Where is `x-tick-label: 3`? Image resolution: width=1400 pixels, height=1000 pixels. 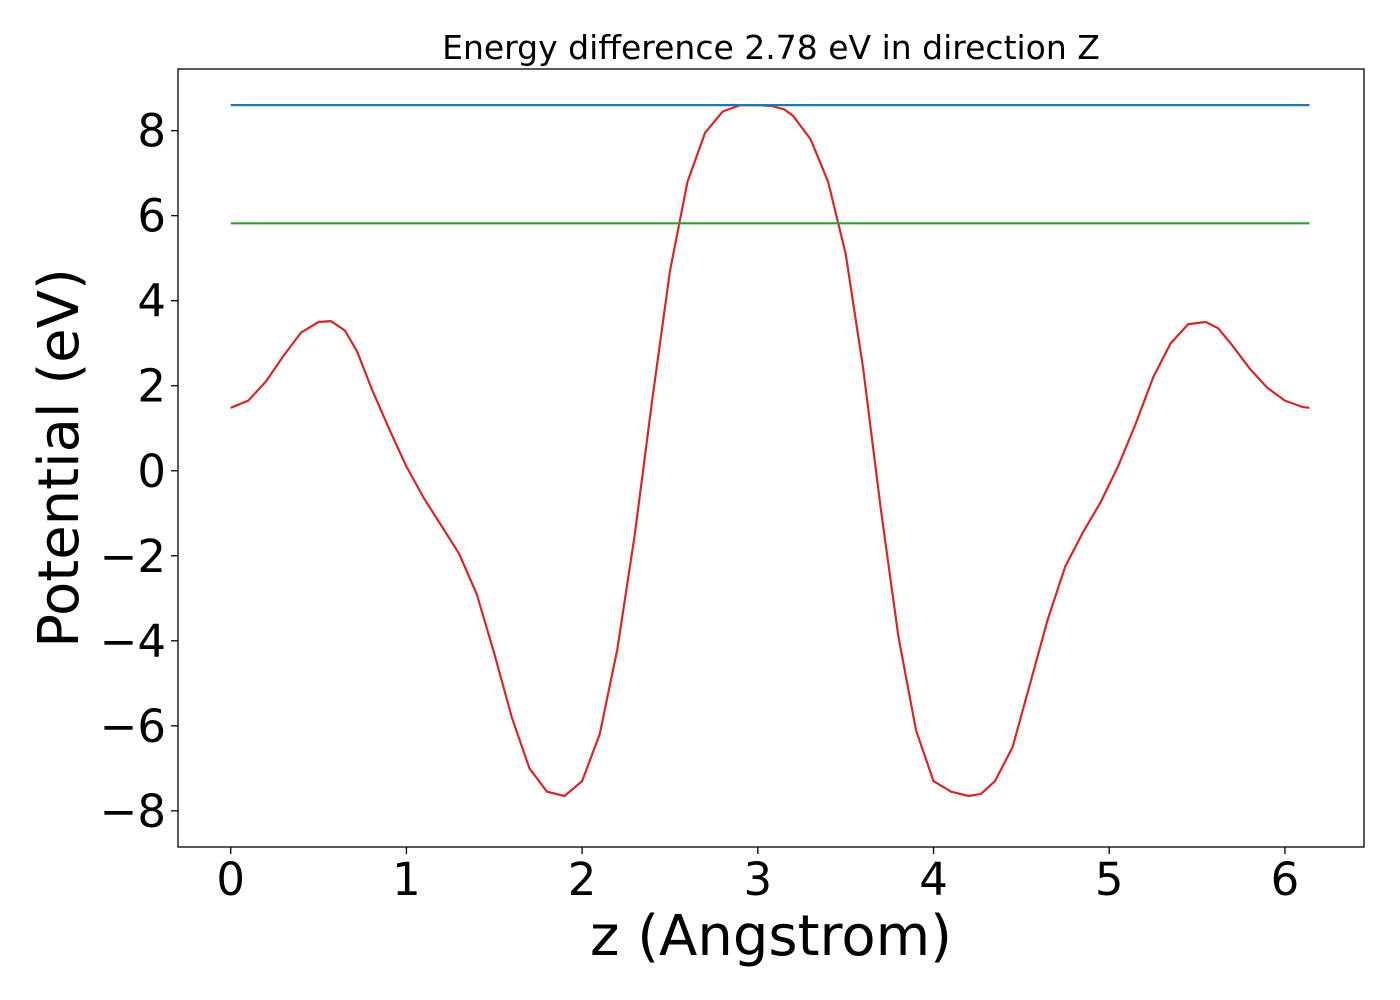
x-tick-label: 3 is located at coordinates (758, 879).